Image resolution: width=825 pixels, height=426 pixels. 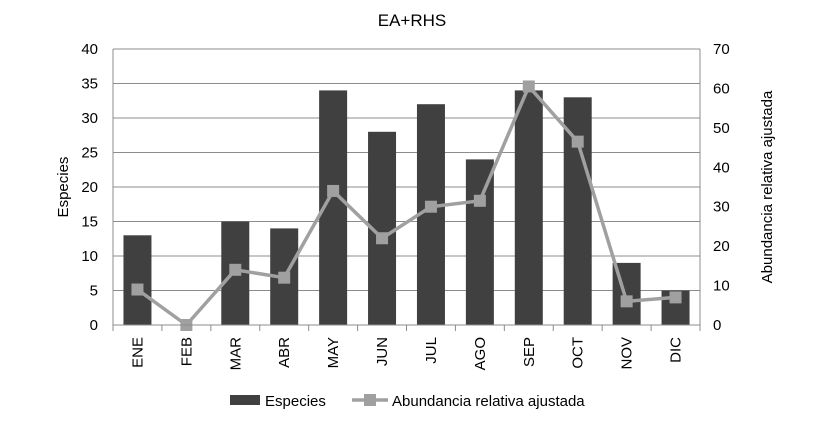 What do you see at coordinates (370, 400) in the screenshot?
I see `legend-swatch-marker` at bounding box center [370, 400].